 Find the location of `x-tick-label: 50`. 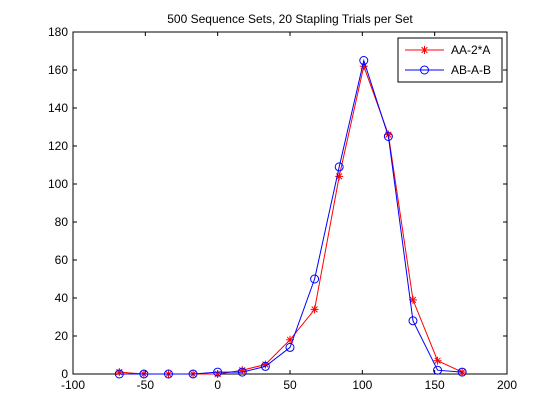

x-tick-label: 50 is located at coordinates (290, 385).